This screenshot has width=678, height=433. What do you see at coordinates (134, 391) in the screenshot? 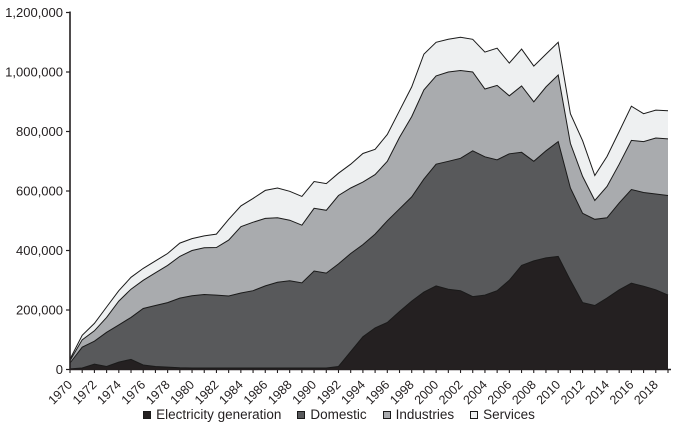
I see `x-tick-label: 1976` at bounding box center [134, 391].